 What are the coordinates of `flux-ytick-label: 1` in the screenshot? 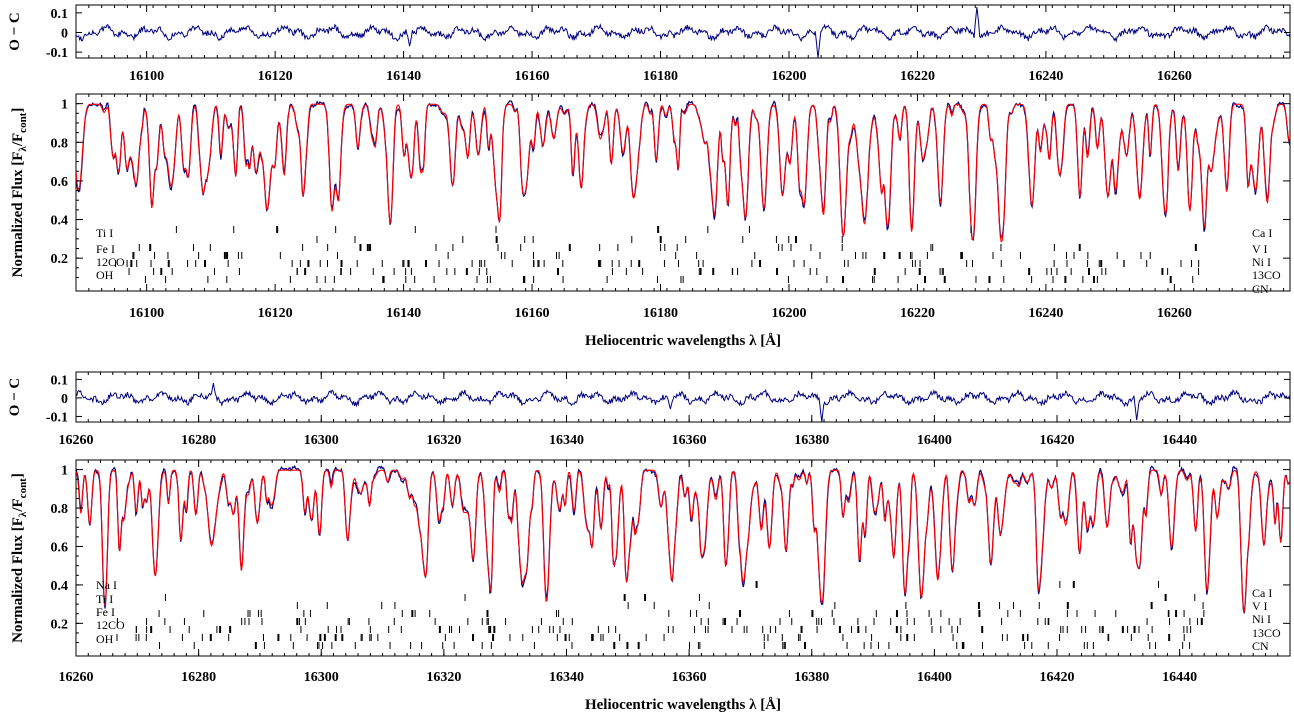 It's located at (64, 471).